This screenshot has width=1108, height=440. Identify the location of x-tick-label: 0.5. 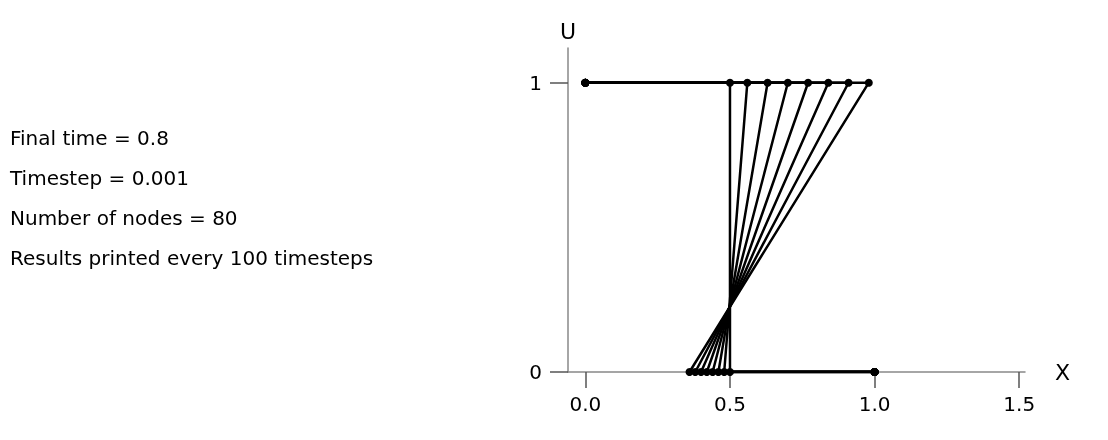
(730, 404).